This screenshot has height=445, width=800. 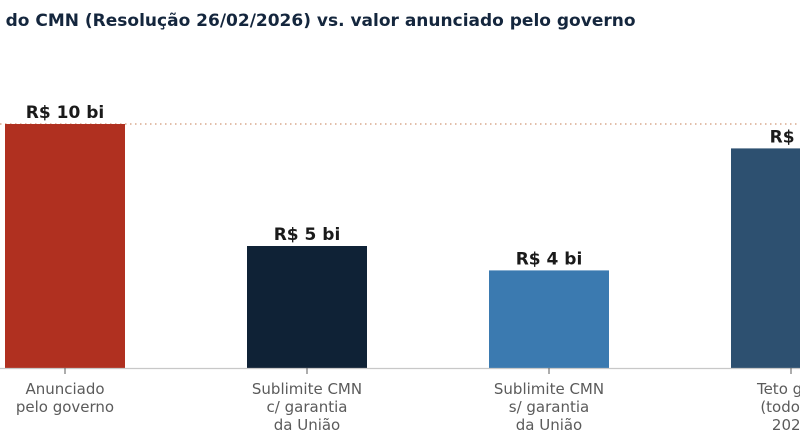 What do you see at coordinates (307, 235) in the screenshot?
I see `value-label-1: R$ 5 bi` at bounding box center [307, 235].